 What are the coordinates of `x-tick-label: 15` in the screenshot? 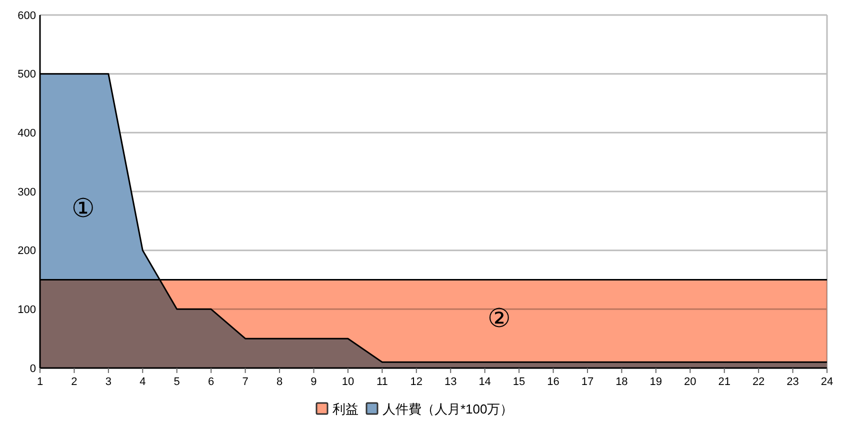 It's located at (519, 382).